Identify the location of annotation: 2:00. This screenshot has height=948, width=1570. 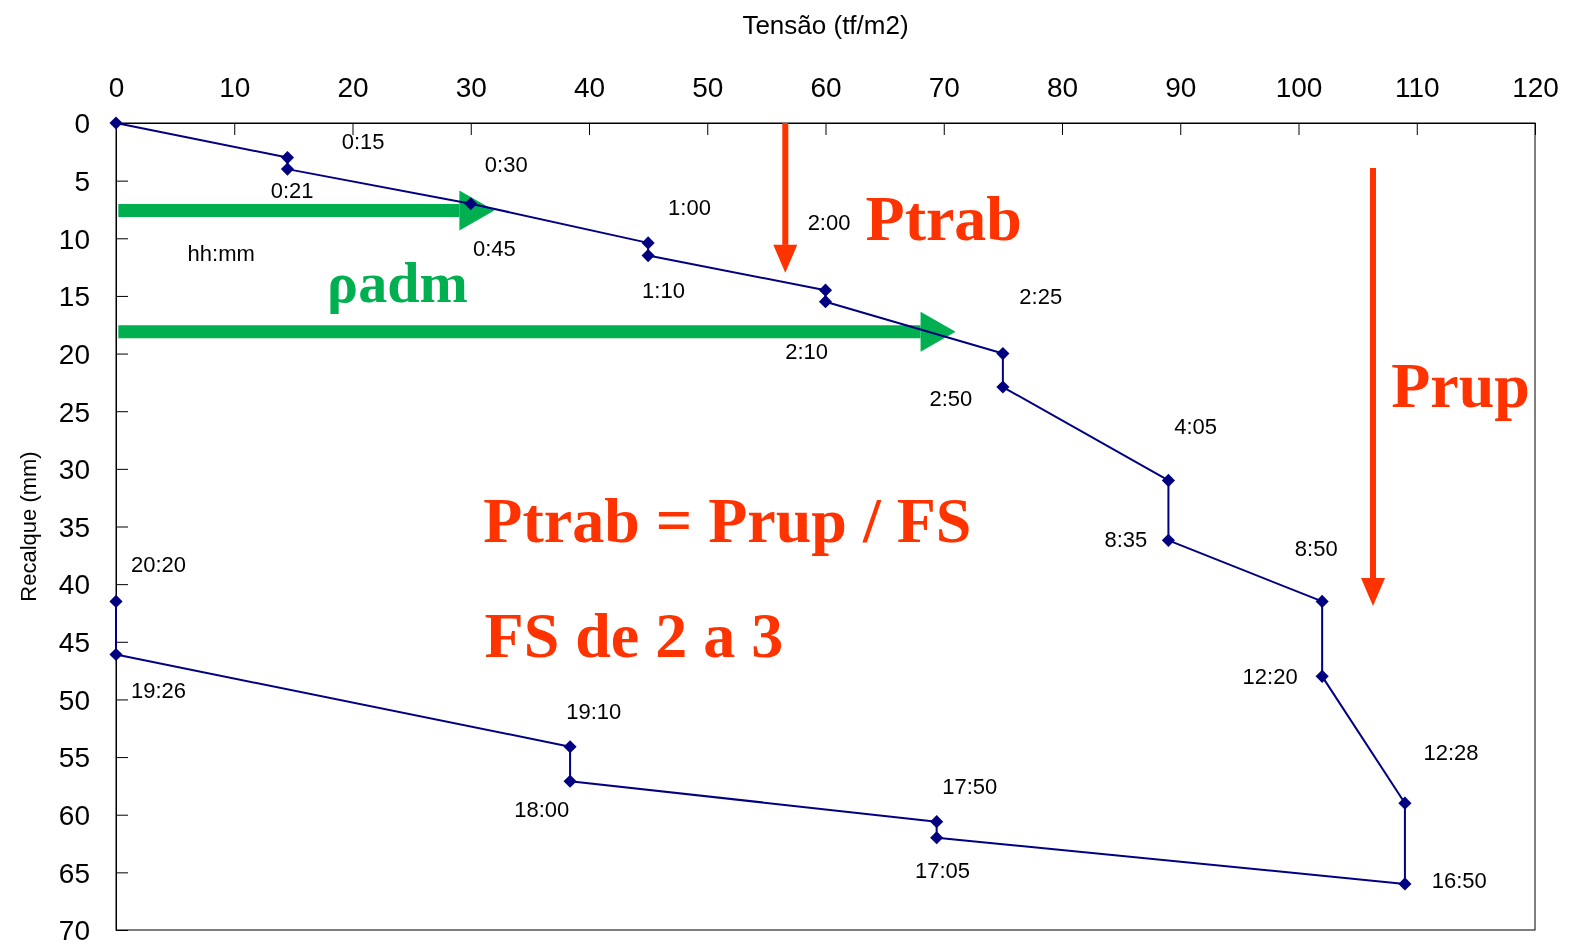
(829, 222).